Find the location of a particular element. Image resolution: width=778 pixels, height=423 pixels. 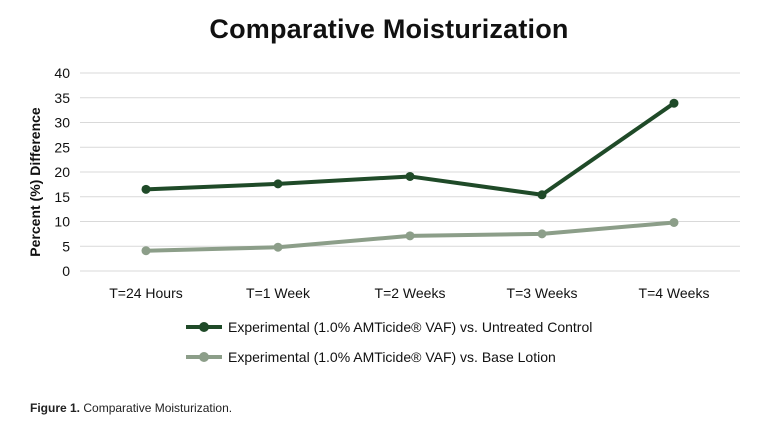

y-tick-label: 35 is located at coordinates (62, 98).